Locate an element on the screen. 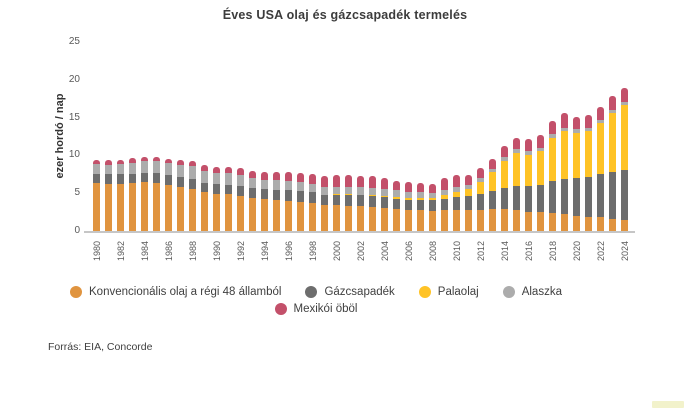  bar-1987 is located at coordinates (180, 195).